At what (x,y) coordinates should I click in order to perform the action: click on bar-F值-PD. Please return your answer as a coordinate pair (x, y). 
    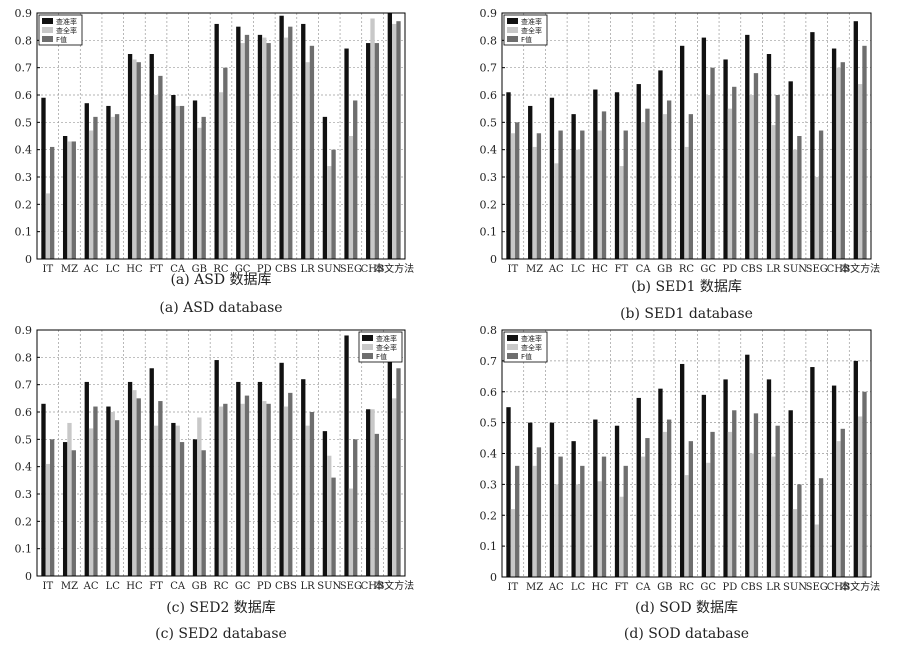
    Looking at the image, I should click on (268, 489).